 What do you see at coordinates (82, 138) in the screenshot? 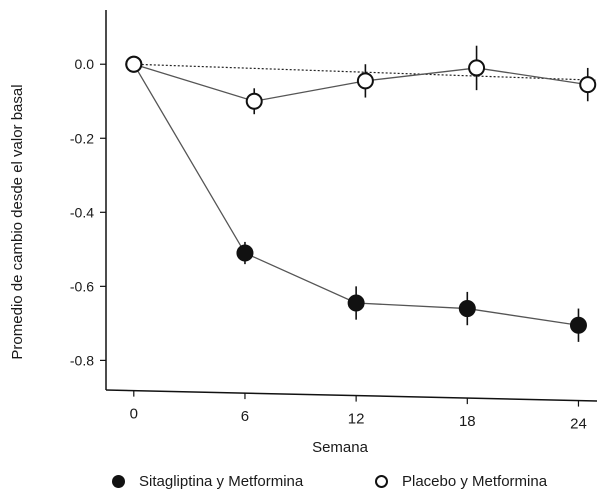
I see `y-tick-label: -0.2` at bounding box center [82, 138].